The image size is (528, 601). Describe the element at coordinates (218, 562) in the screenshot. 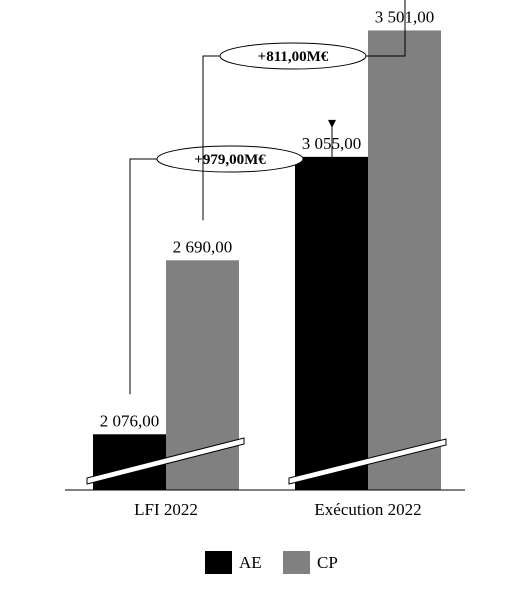

I see `legend-swatch-ae` at that location.